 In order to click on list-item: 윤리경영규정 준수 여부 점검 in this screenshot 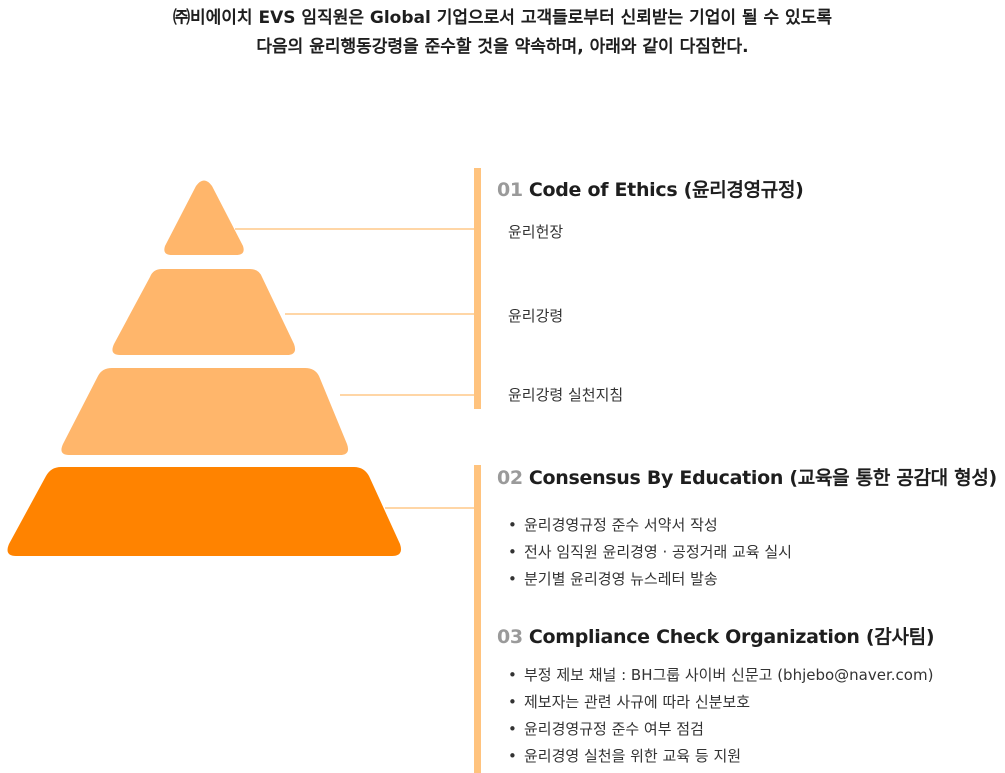, I will do `click(720, 729)`.